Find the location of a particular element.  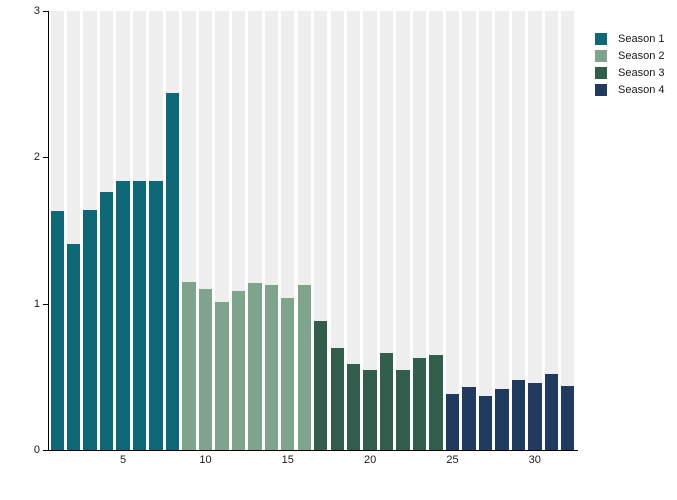

bar-season4-episode26 is located at coordinates (469, 418).